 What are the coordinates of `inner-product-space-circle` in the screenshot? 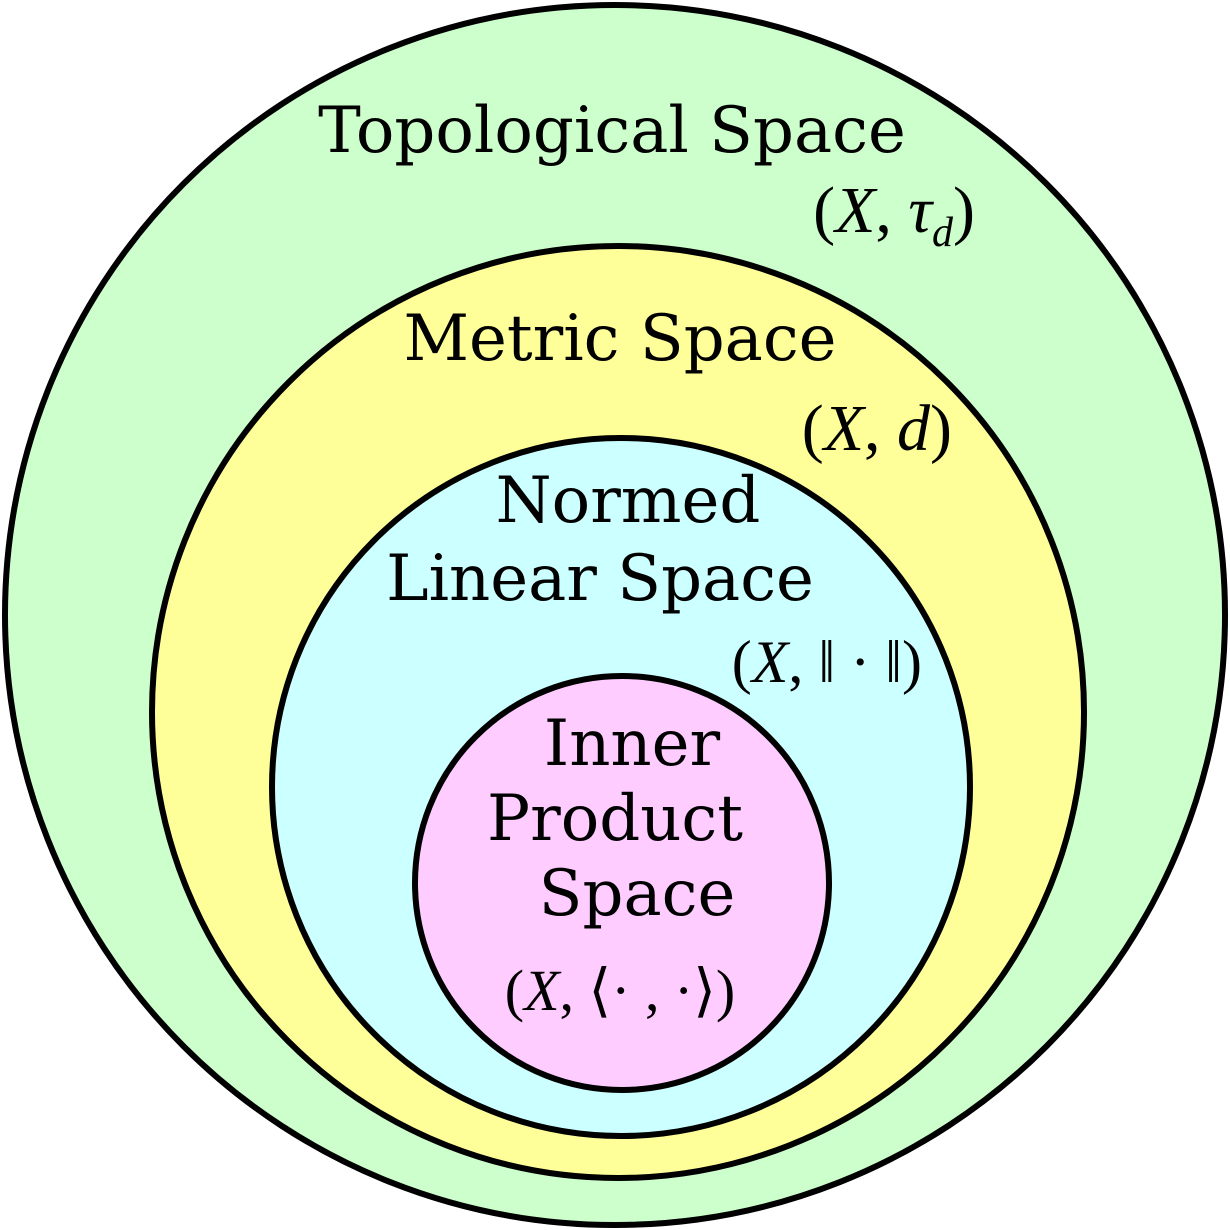 It's located at (622, 883).